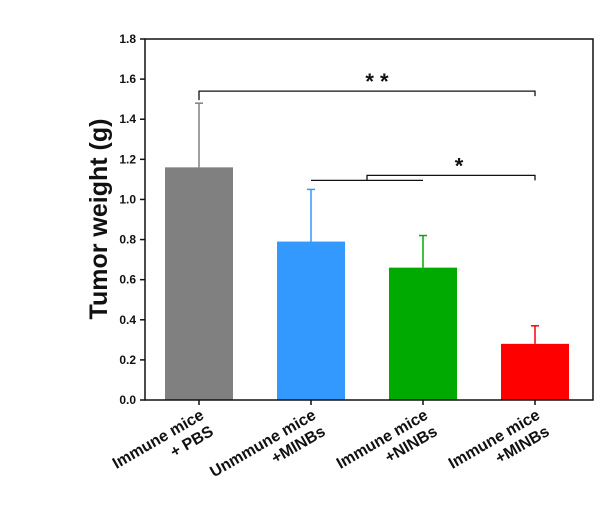 The width and height of the screenshot is (609, 507). I want to click on significance-brackets: * * *, so click(367, 125).